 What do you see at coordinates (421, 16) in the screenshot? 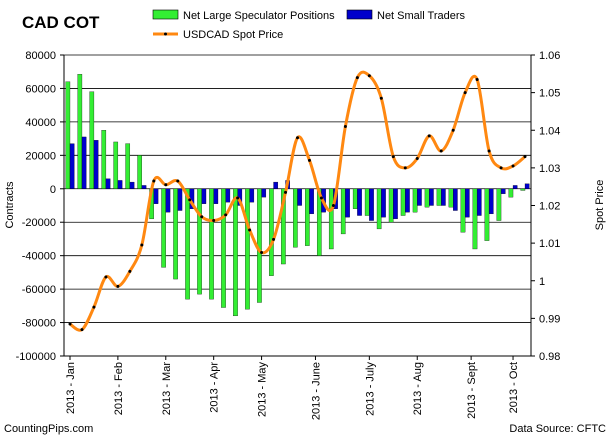
I see `legend-label-small-traders: Net Small Traders` at bounding box center [421, 16].